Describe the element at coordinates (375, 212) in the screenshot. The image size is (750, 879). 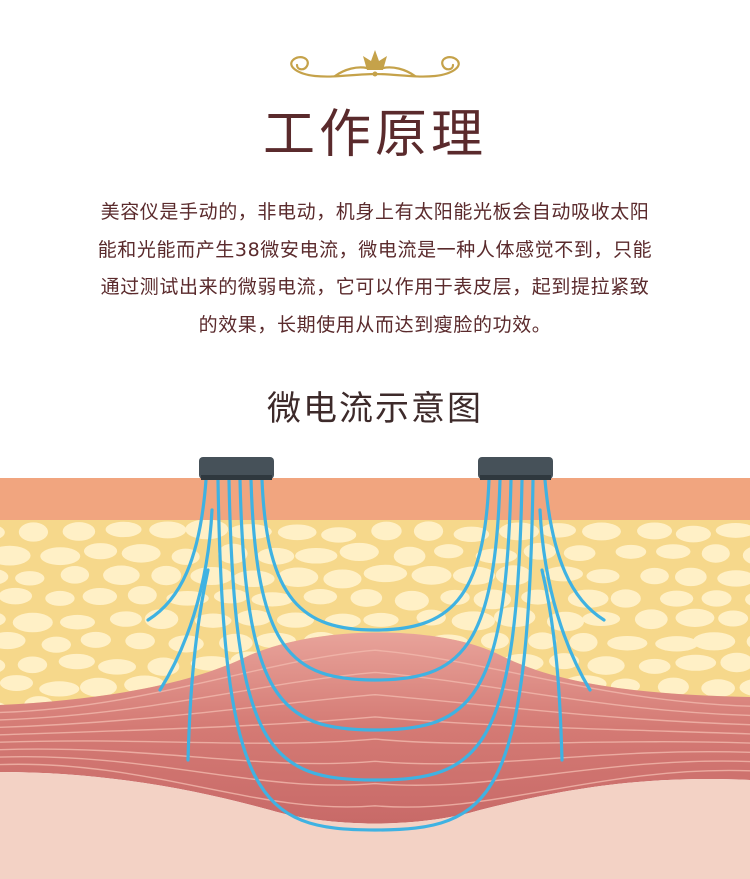
I see `description-line: 美容仪是手动的，非电动，机身上有太阳能光板会自动吸收太阳` at that location.